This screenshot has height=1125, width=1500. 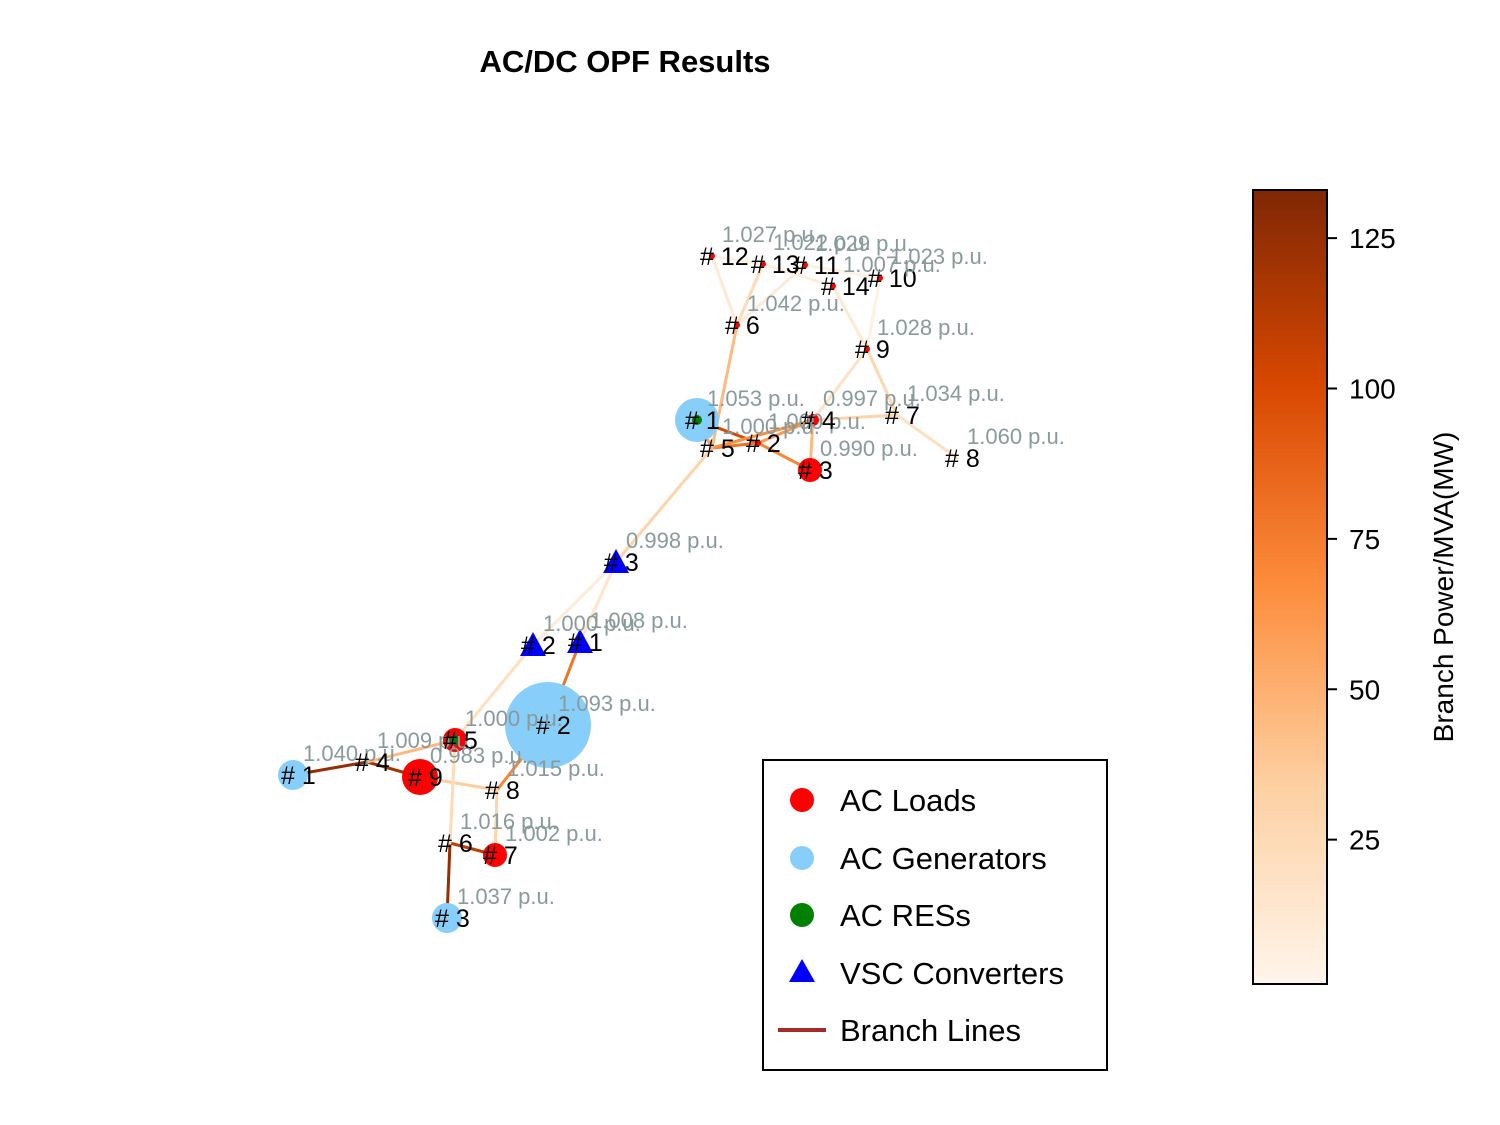 I want to click on bus-voltage-label: 0.983 p.u., so click(x=479, y=755).